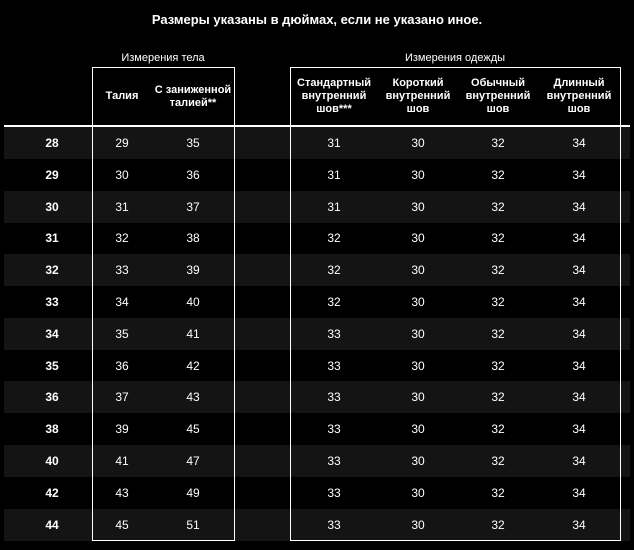 This screenshot has height=550, width=634. What do you see at coordinates (193, 397) in the screenshot?
I see `low-waist-cell: 43` at bounding box center [193, 397].